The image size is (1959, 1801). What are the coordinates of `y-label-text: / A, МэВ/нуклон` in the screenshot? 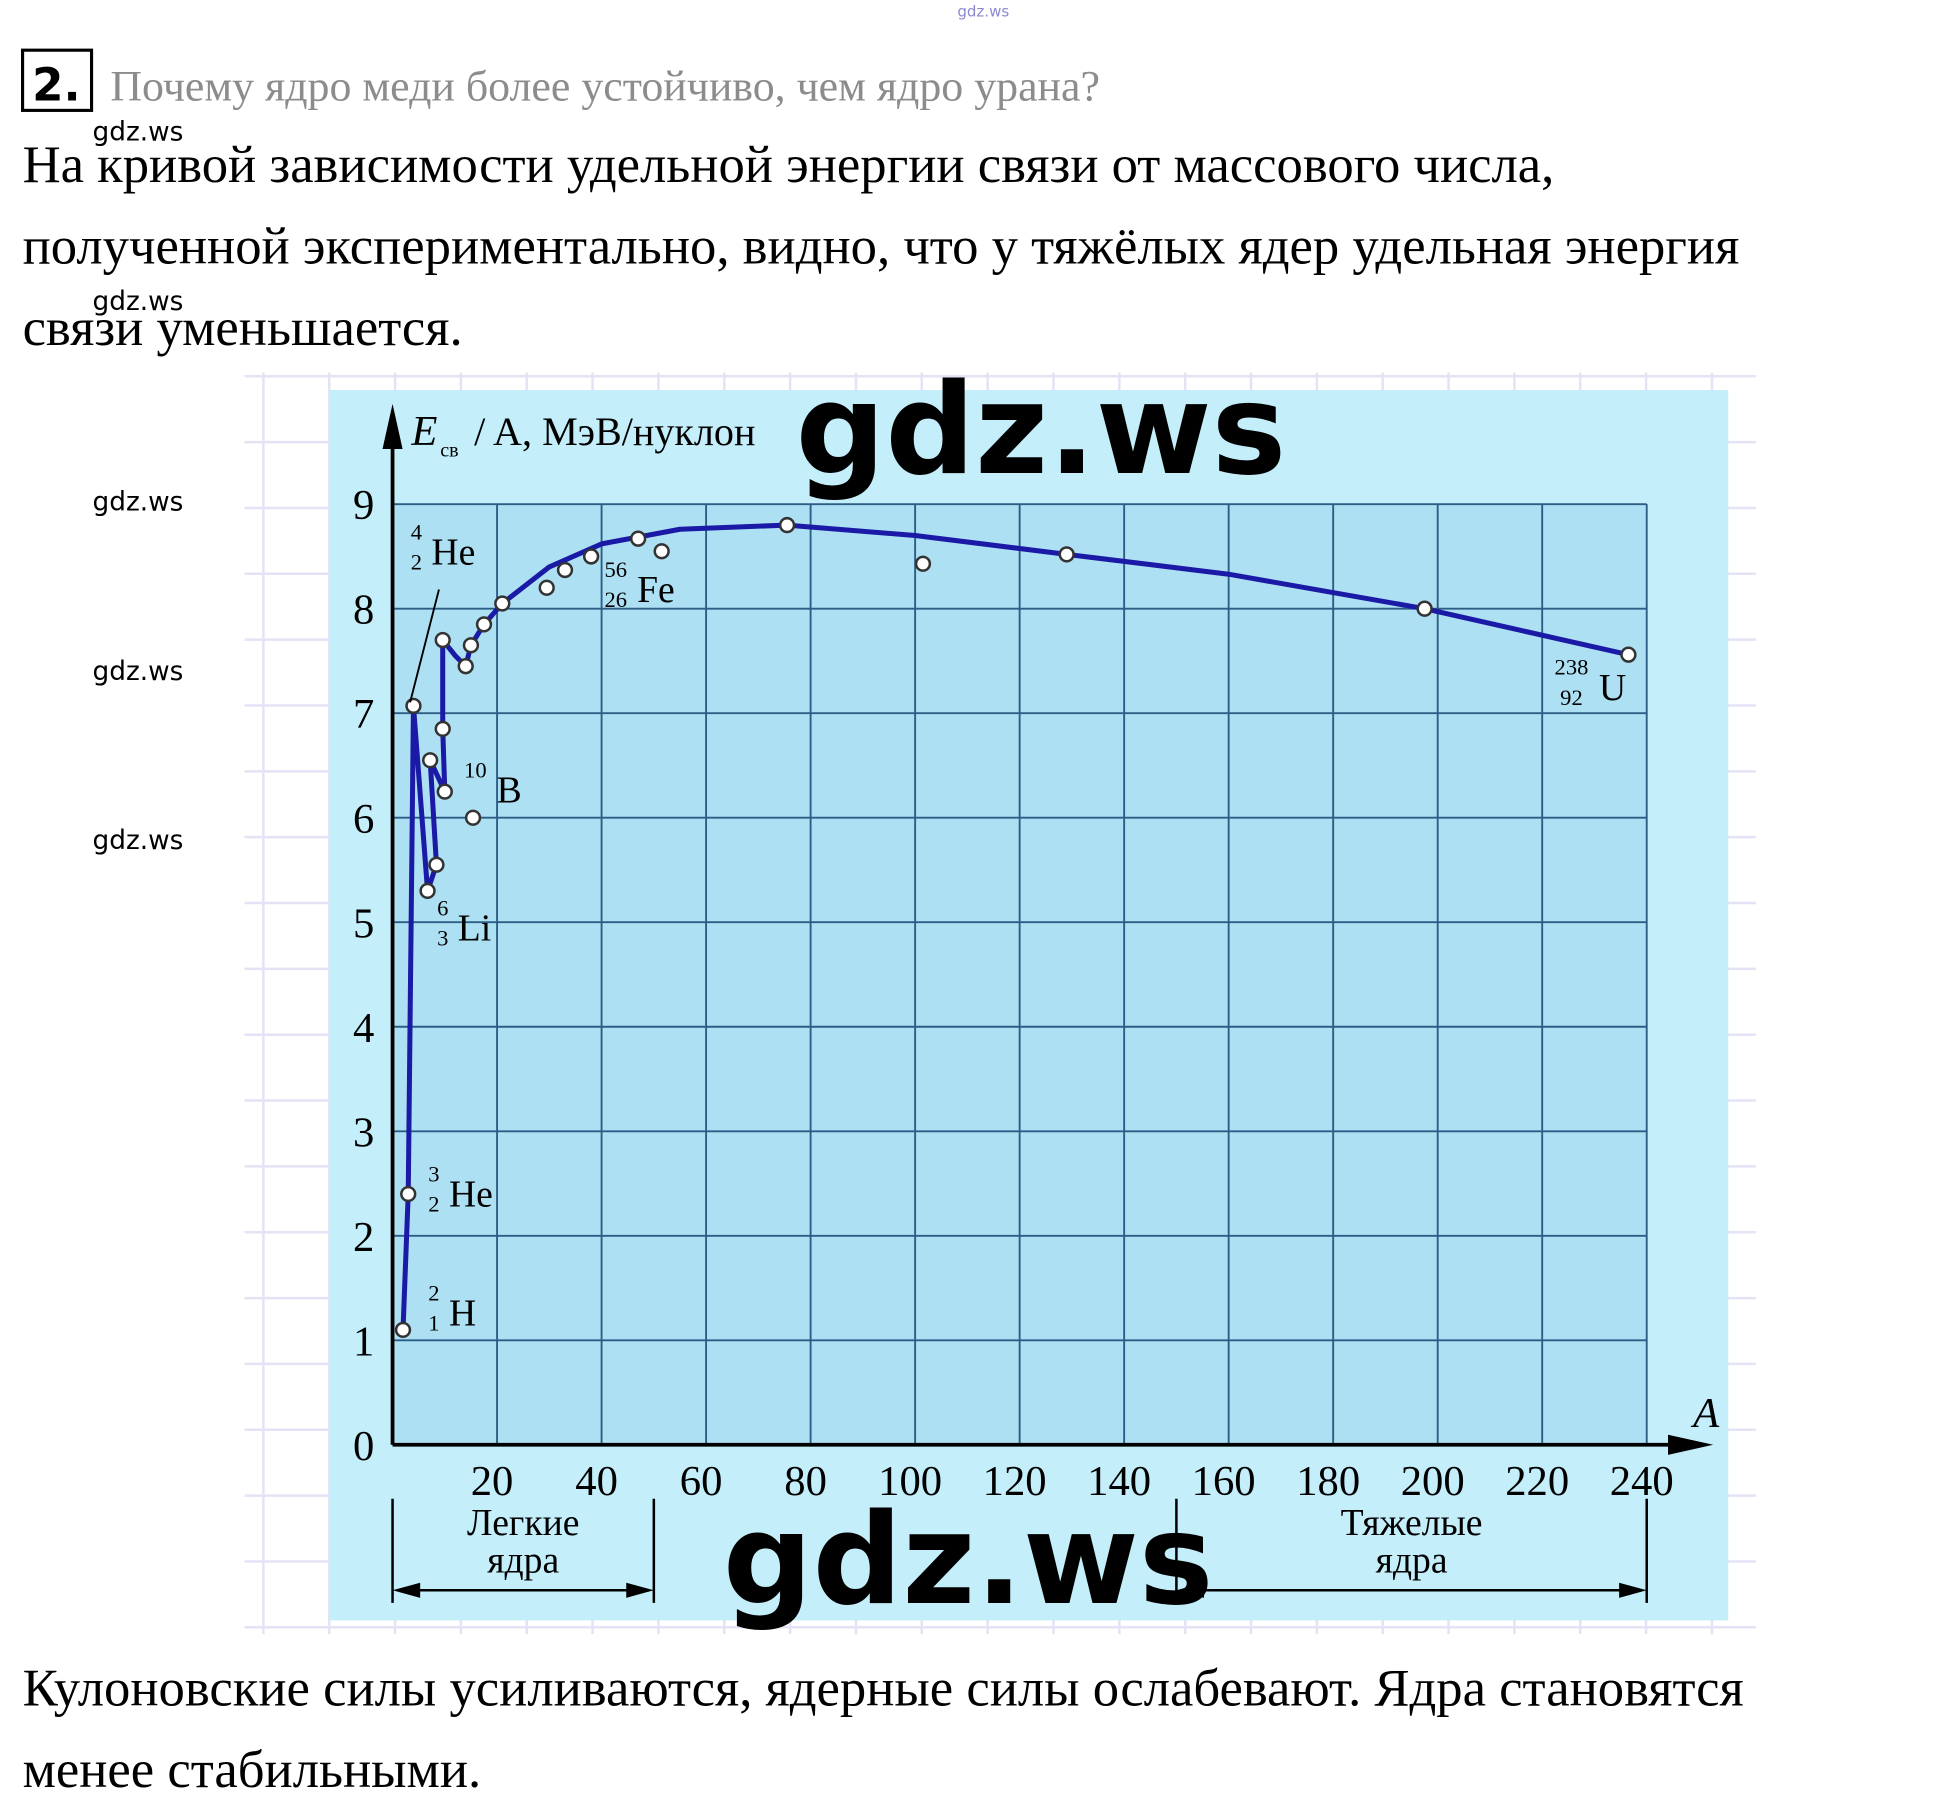 It's located at (614, 431).